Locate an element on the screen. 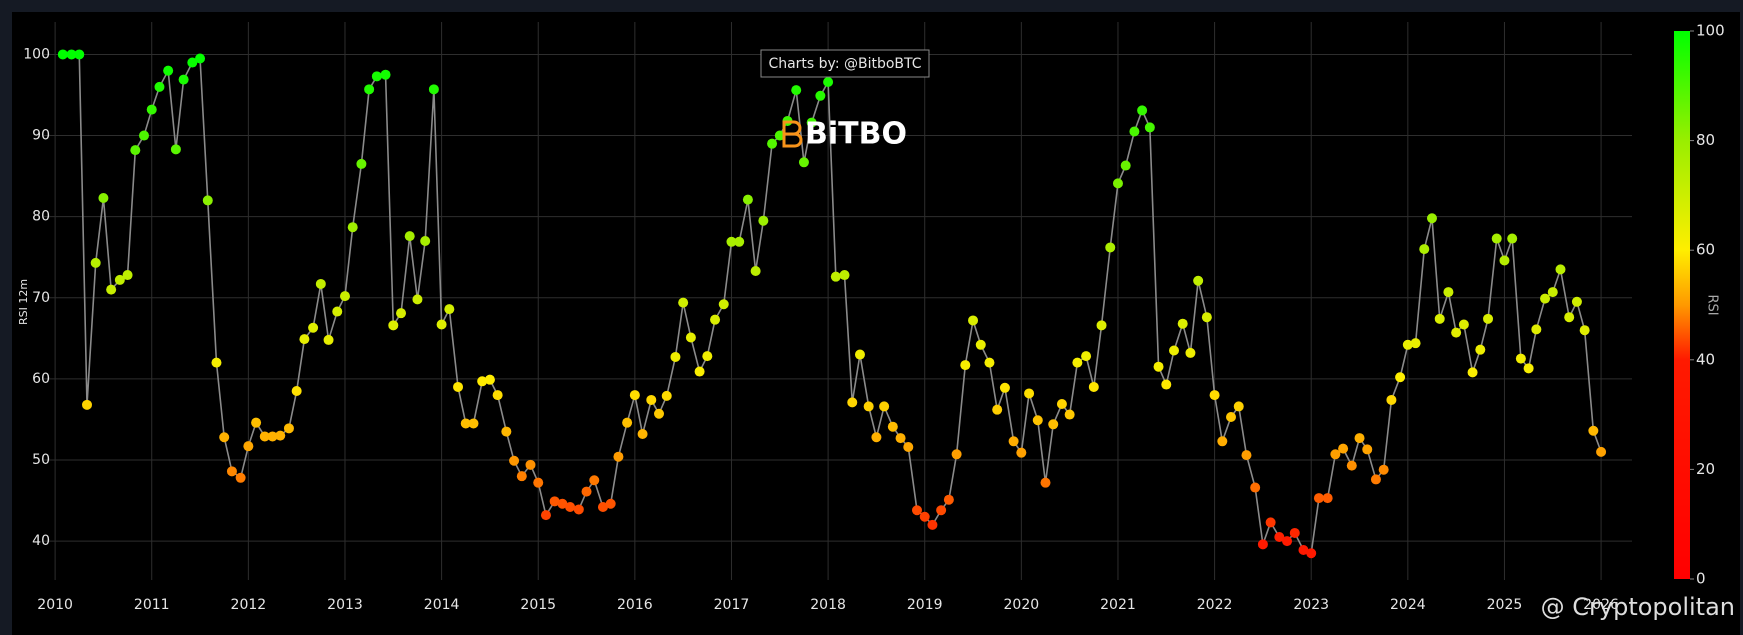  x-tick-label: 2010 is located at coordinates (55, 605).